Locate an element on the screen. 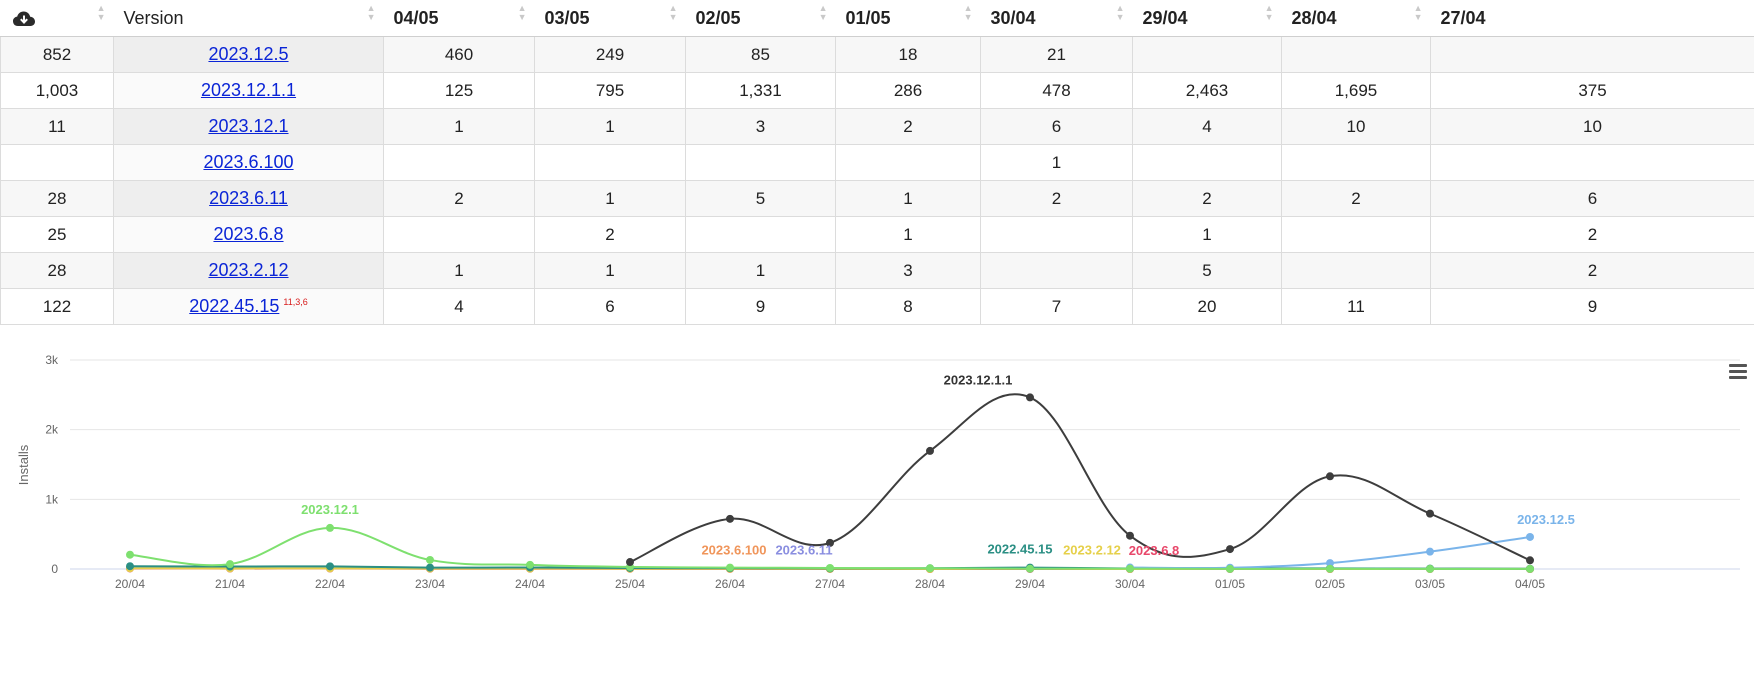 The width and height of the screenshot is (1754, 674). version-link: 2023.6.11 is located at coordinates (248, 198).